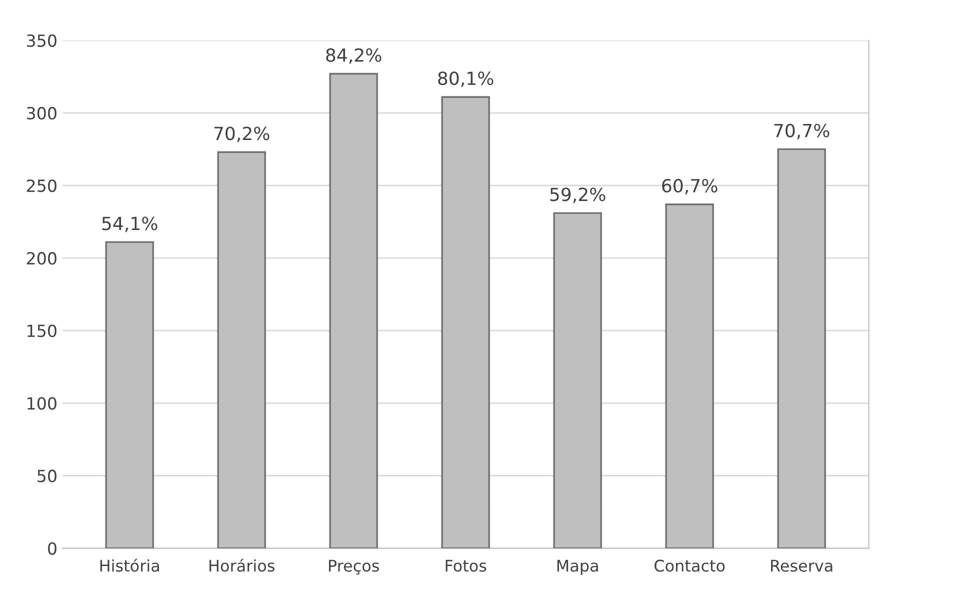 The image size is (960, 594). I want to click on x-tick-label: Mapa, so click(577, 567).